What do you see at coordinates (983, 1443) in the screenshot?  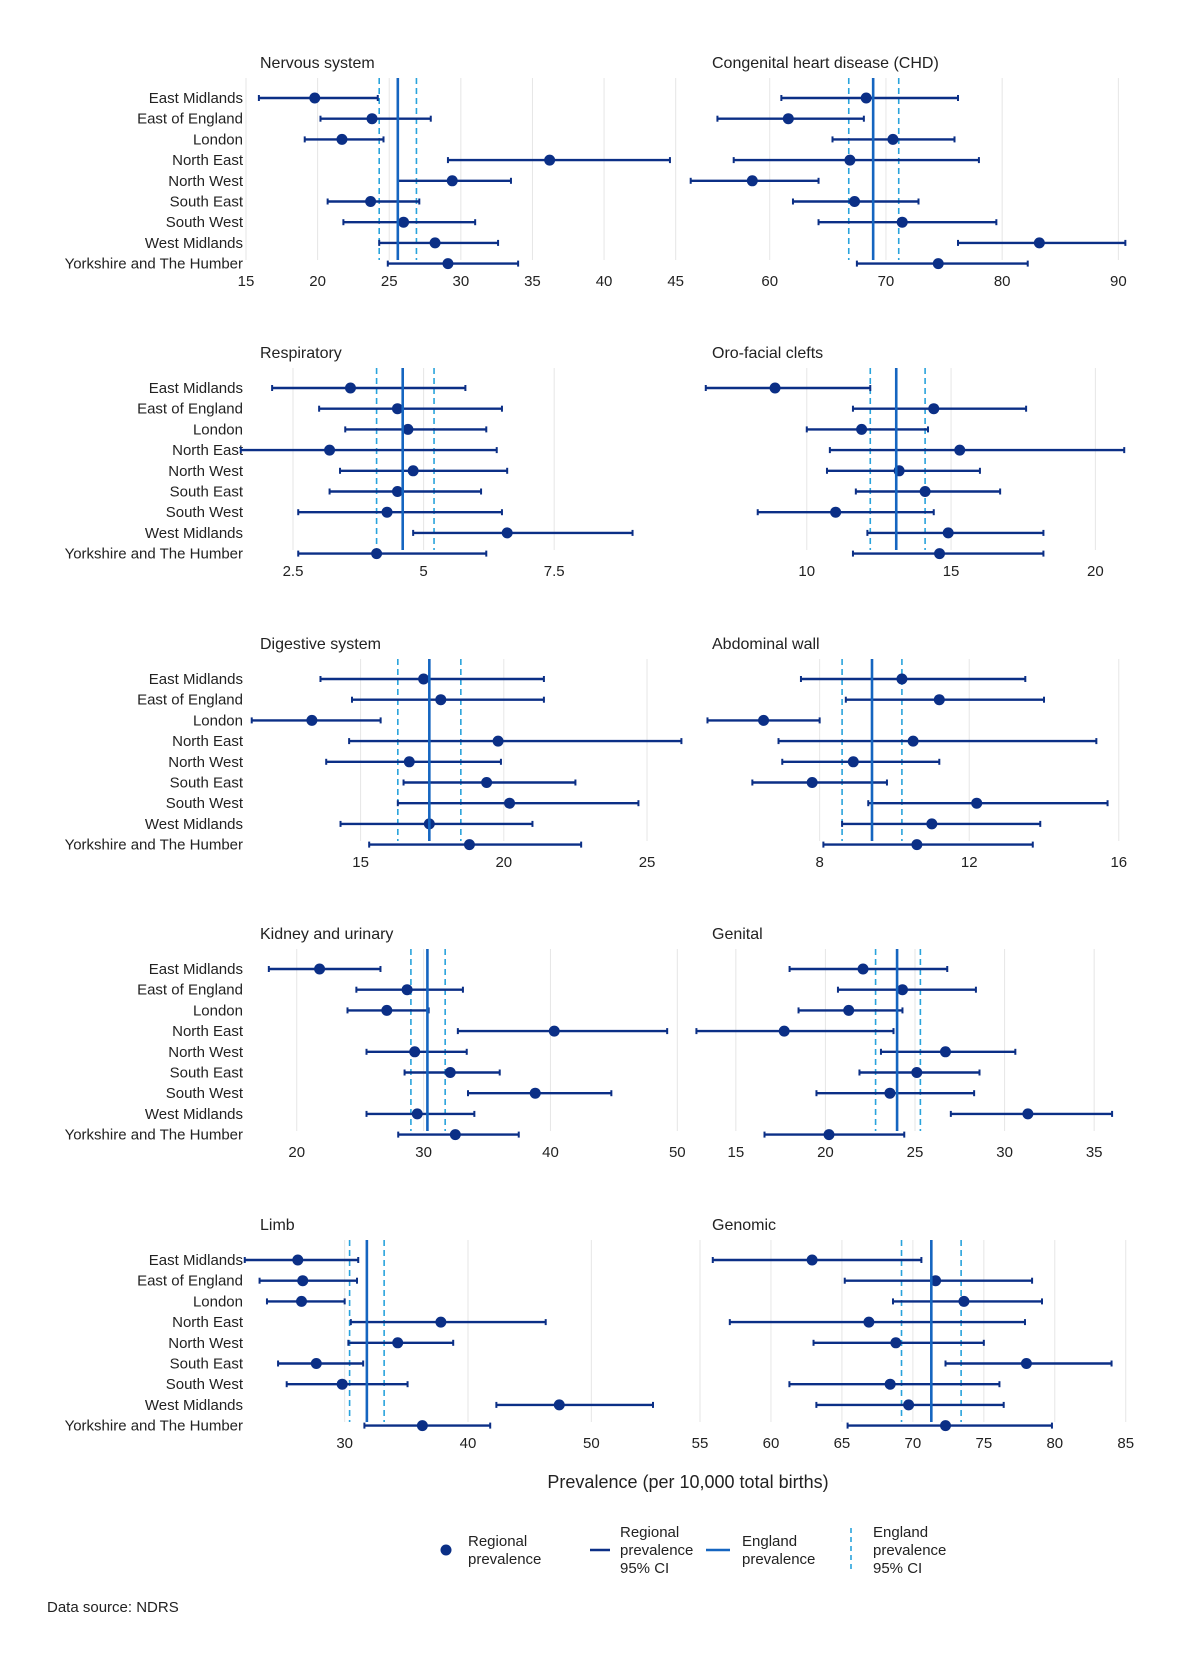 I see `x-tick-label: 75` at bounding box center [983, 1443].